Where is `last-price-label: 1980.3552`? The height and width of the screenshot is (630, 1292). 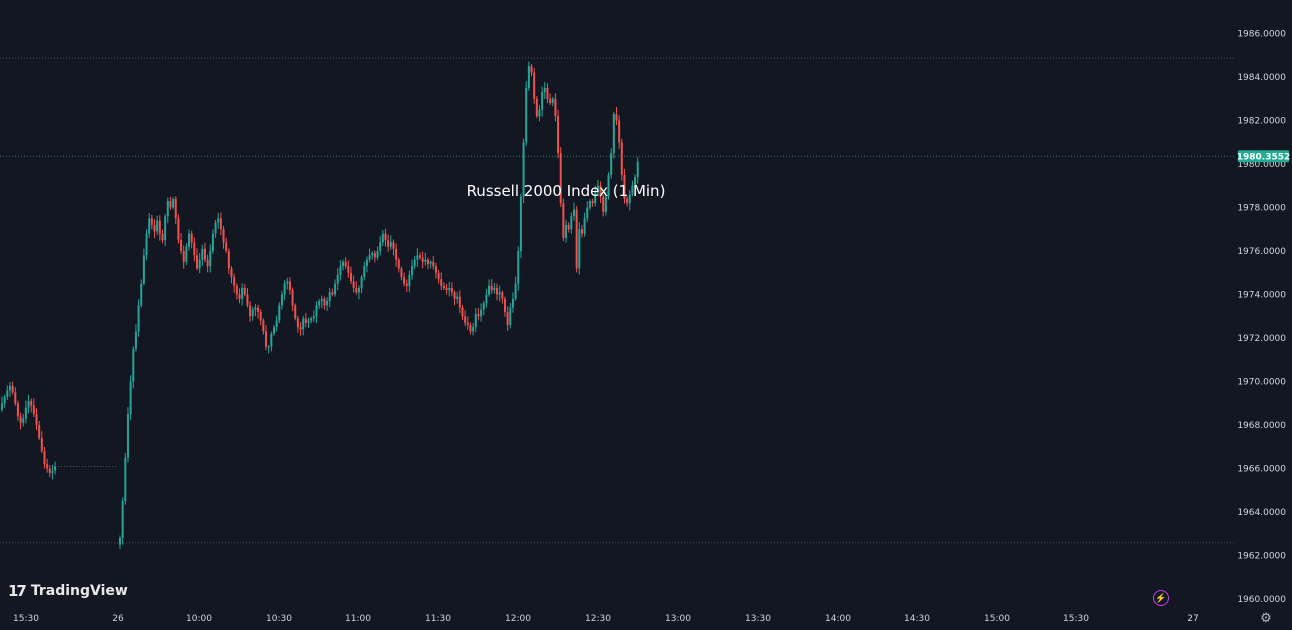
last-price-label: 1980.3552 is located at coordinates (1264, 157).